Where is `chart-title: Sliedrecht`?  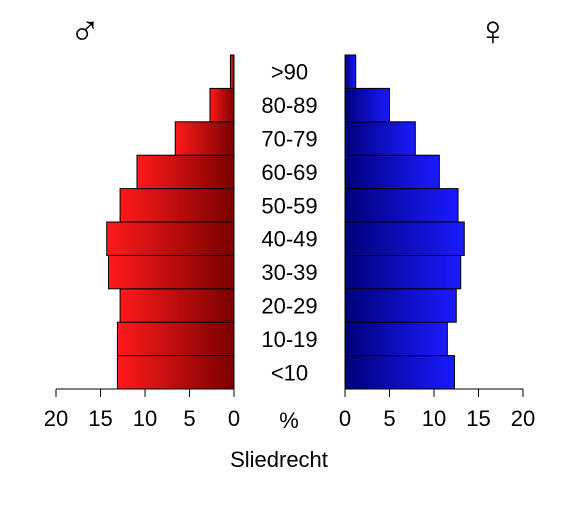
chart-title: Sliedrecht is located at coordinates (279, 459).